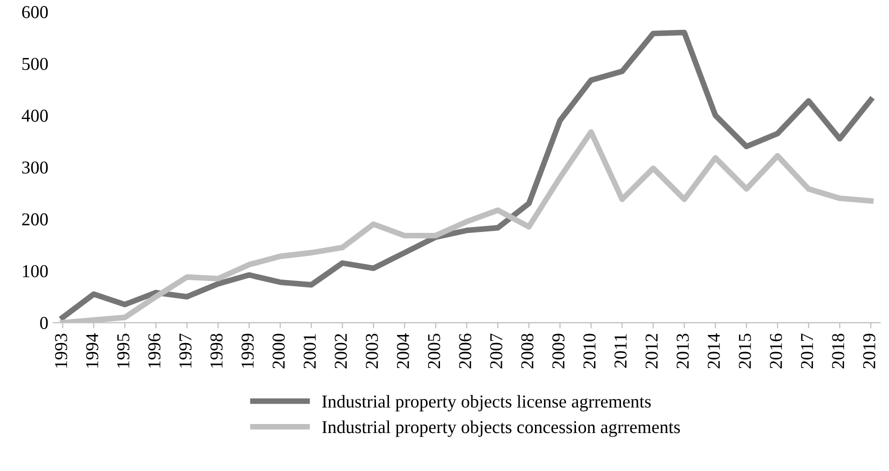 The height and width of the screenshot is (471, 889). I want to click on x-tick-label: 2008, so click(527, 351).